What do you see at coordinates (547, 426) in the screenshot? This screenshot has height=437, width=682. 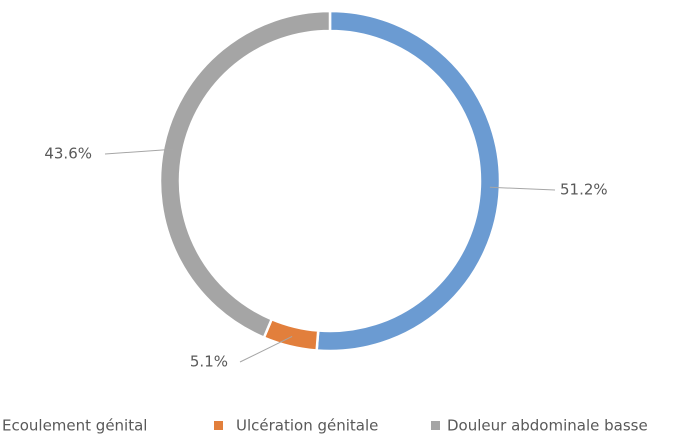 I see `legend-label: Douleur abdominale basse` at bounding box center [547, 426].